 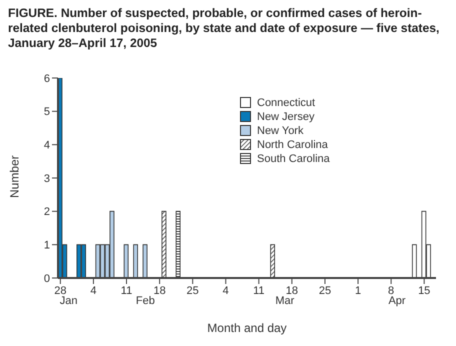 I want to click on x-tick-label: 8, so click(x=391, y=290).